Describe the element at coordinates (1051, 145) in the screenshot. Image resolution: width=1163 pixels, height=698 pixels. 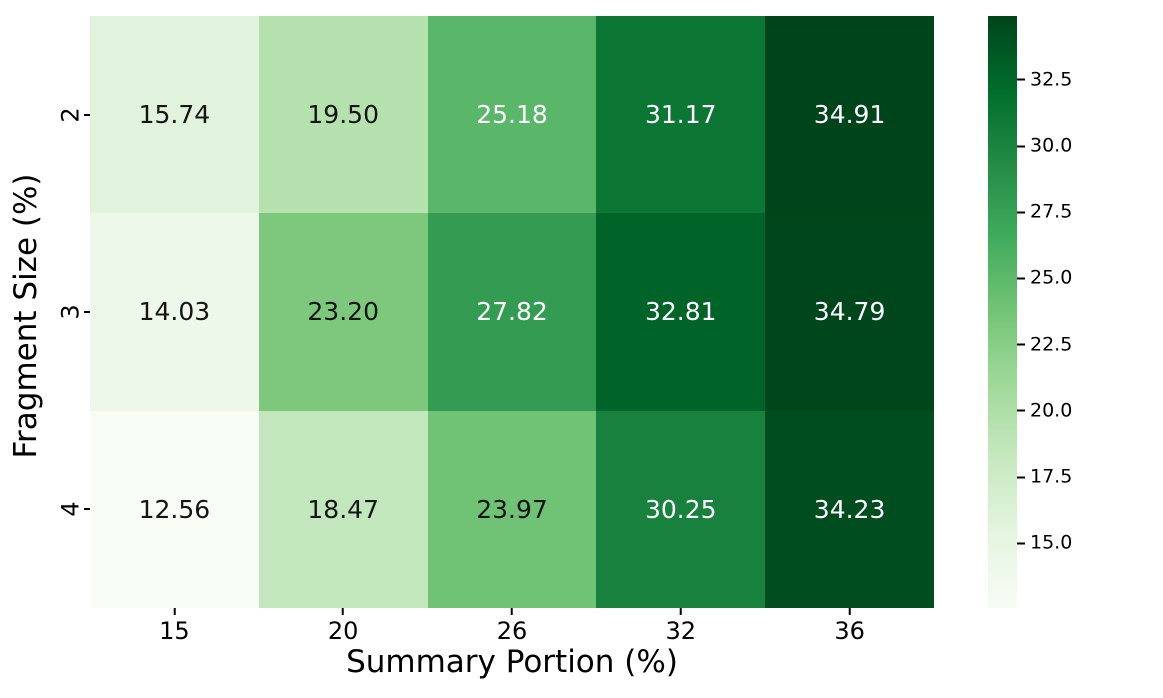
I see `colorbar-tick-label: 30.0` at that location.